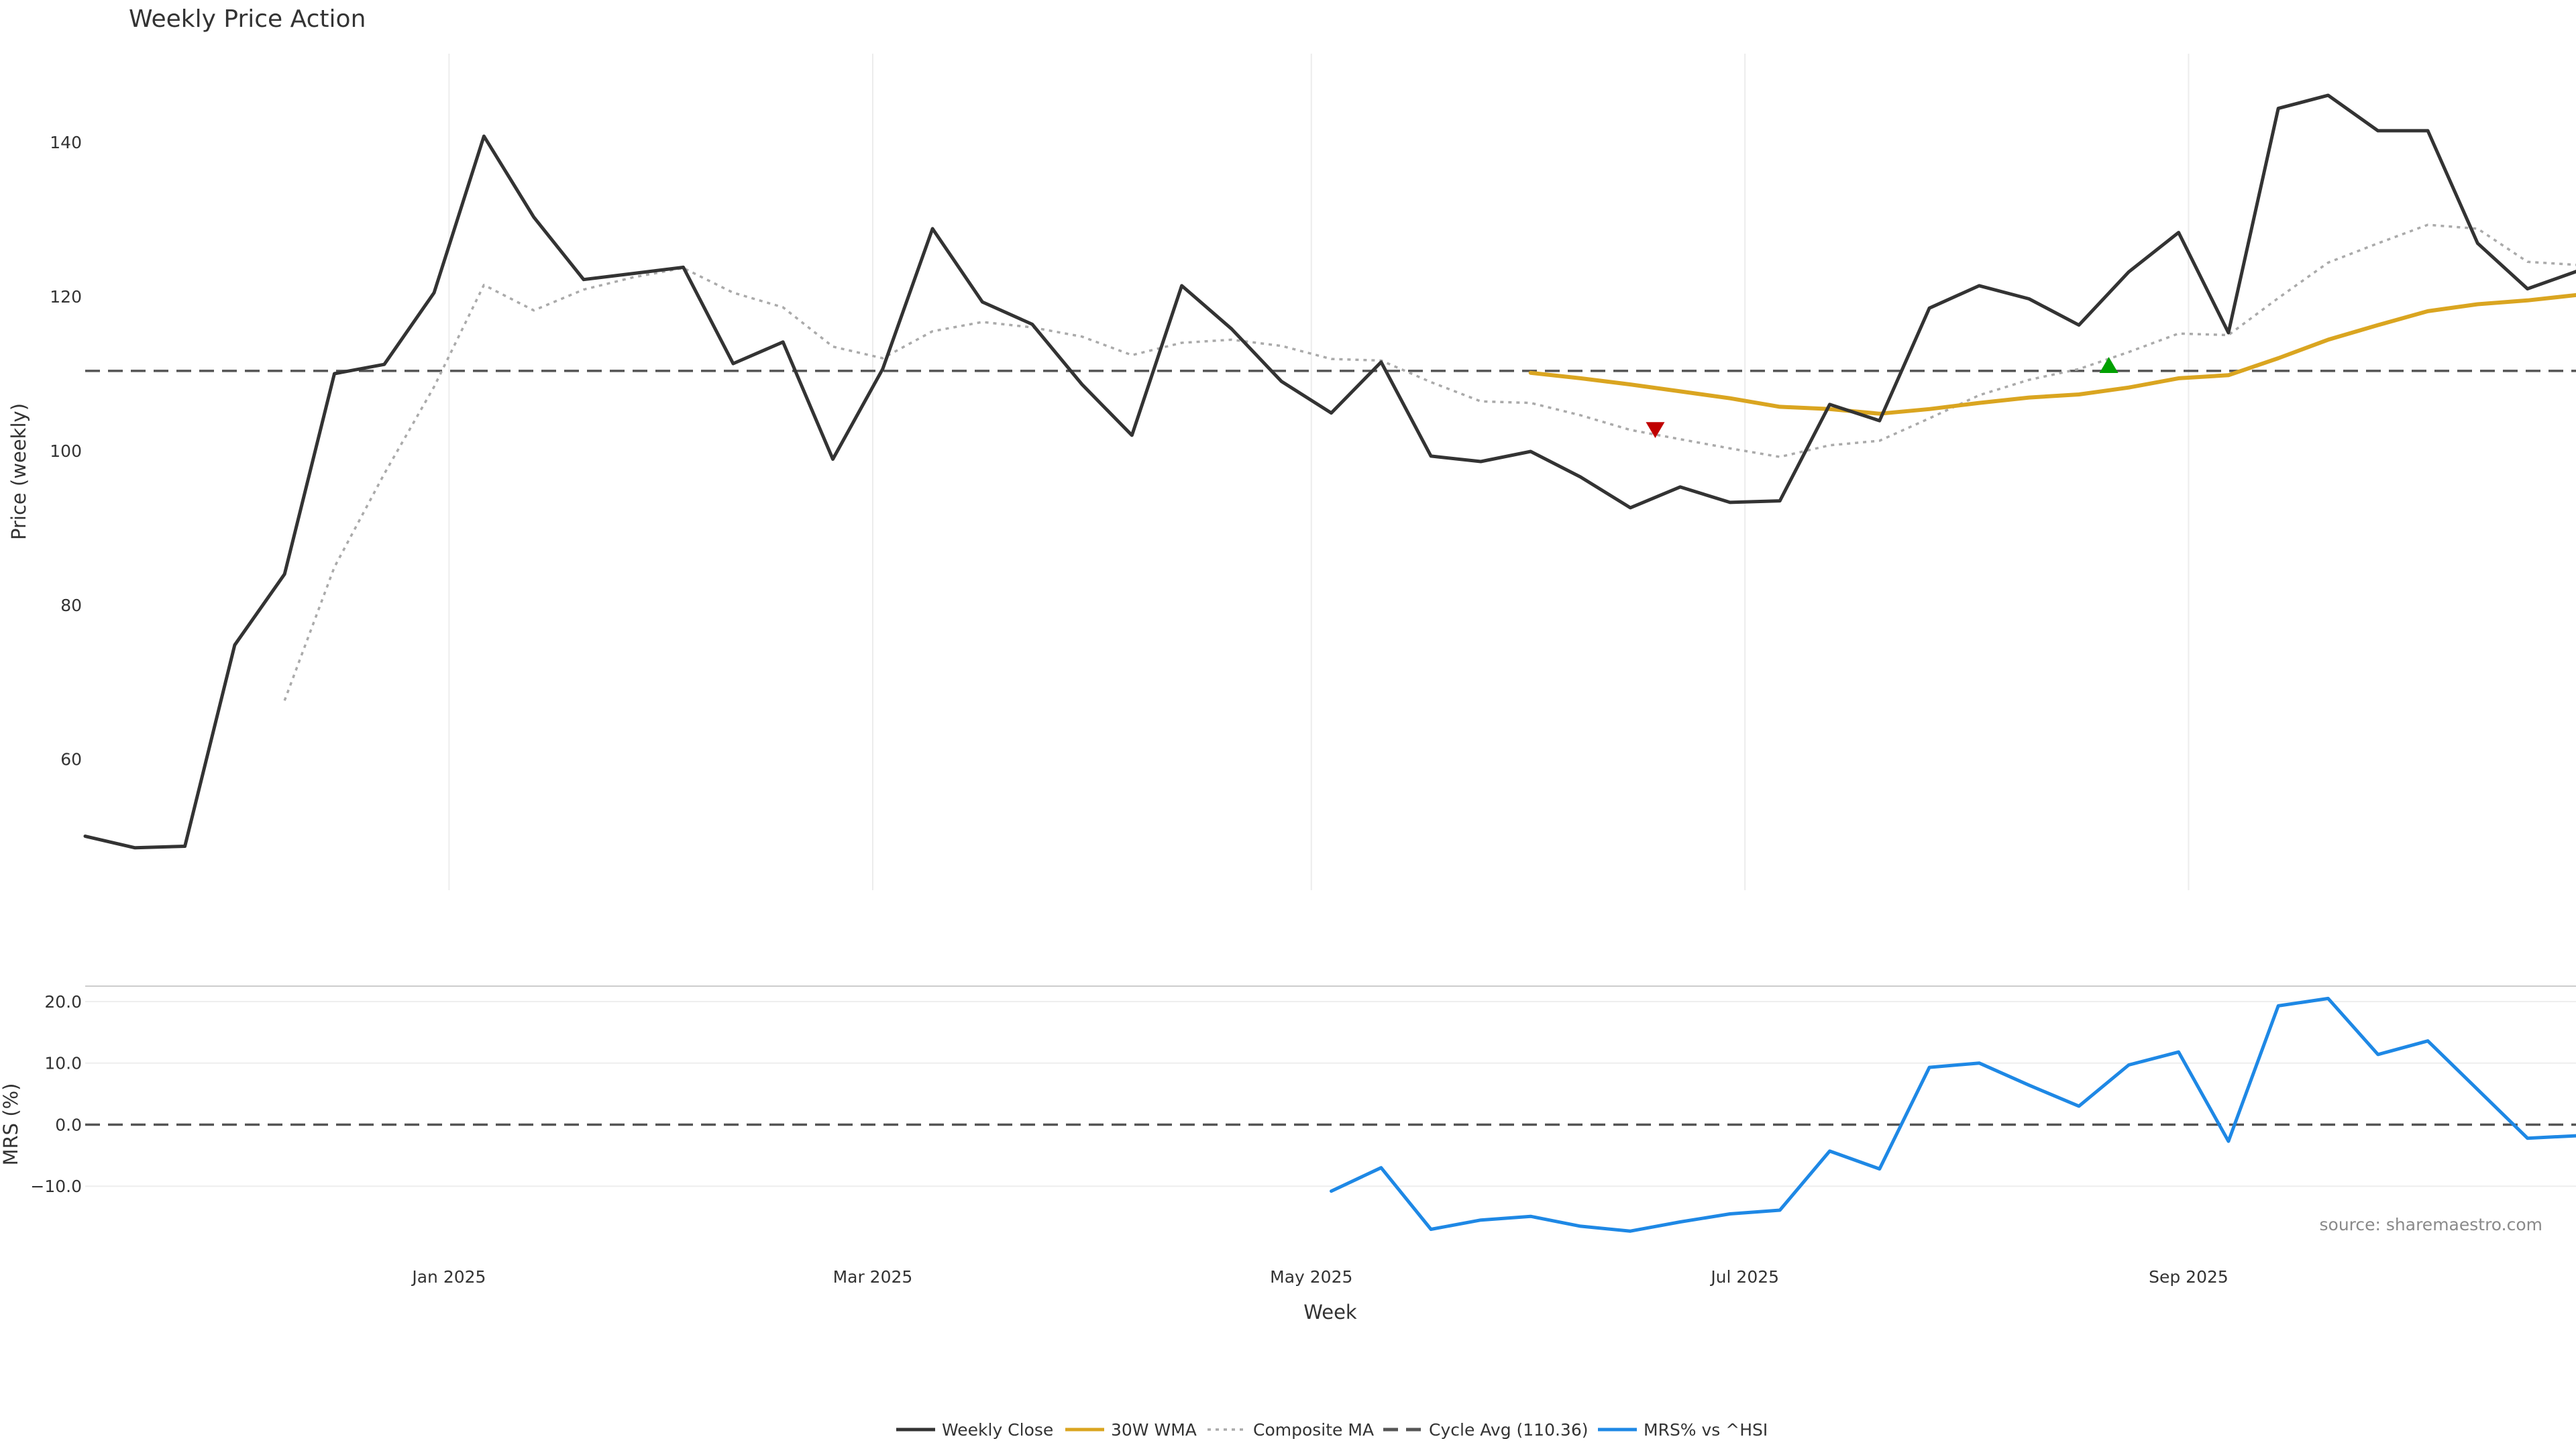  I want to click on x-tick-label: Jan 2025, so click(448, 1277).